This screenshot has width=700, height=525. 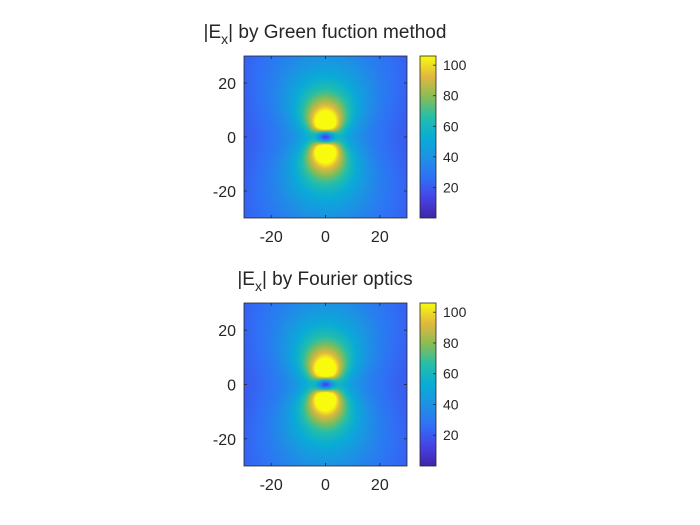 I want to click on axis-ticks-bottom: -20 0 20 20 0 -20, so click(x=310, y=398).